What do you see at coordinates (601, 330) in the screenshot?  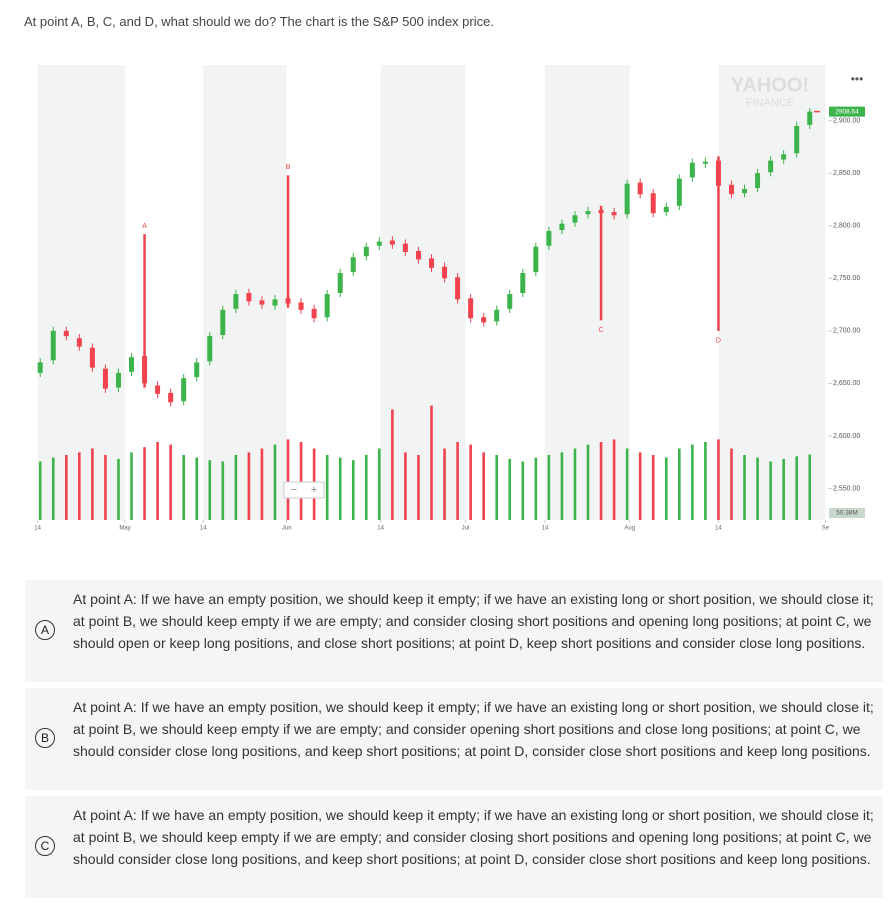 I see `point-label: C` at bounding box center [601, 330].